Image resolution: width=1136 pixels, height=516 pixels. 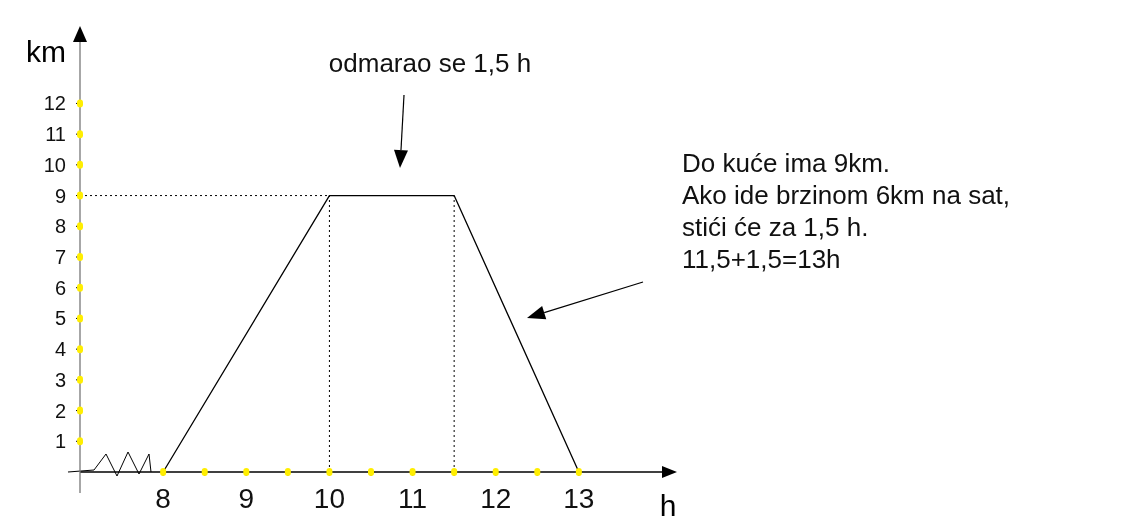 I want to click on y-tick-label: 7, so click(x=60, y=257).